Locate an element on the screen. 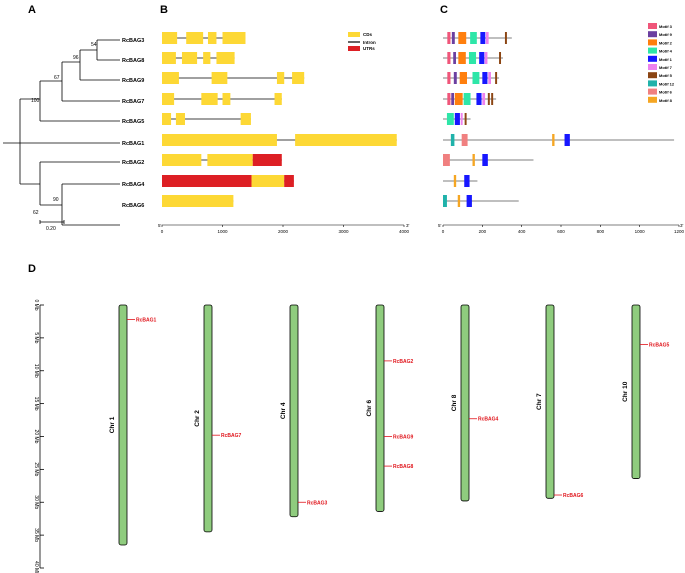 The image size is (685, 573). mb-scale-label: 25 Mb is located at coordinates (36, 469).